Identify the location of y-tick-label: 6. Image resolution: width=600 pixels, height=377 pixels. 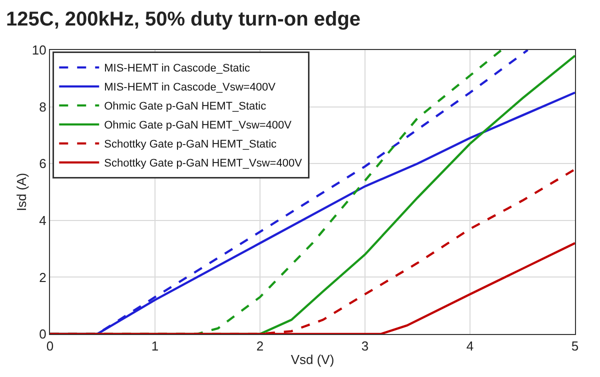
(42, 164).